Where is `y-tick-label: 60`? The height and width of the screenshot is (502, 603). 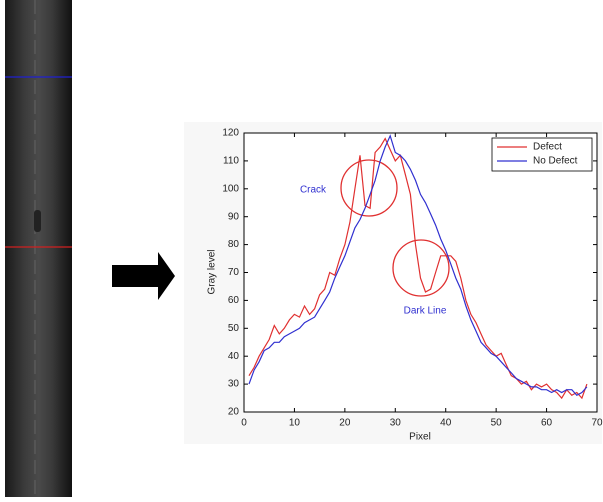
y-tick-label: 60 is located at coordinates (234, 300).